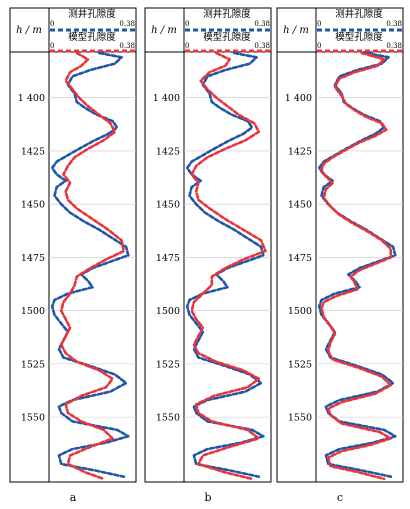 This screenshot has width=410, height=509. I want to click on panel-label-c: c, so click(340, 497).